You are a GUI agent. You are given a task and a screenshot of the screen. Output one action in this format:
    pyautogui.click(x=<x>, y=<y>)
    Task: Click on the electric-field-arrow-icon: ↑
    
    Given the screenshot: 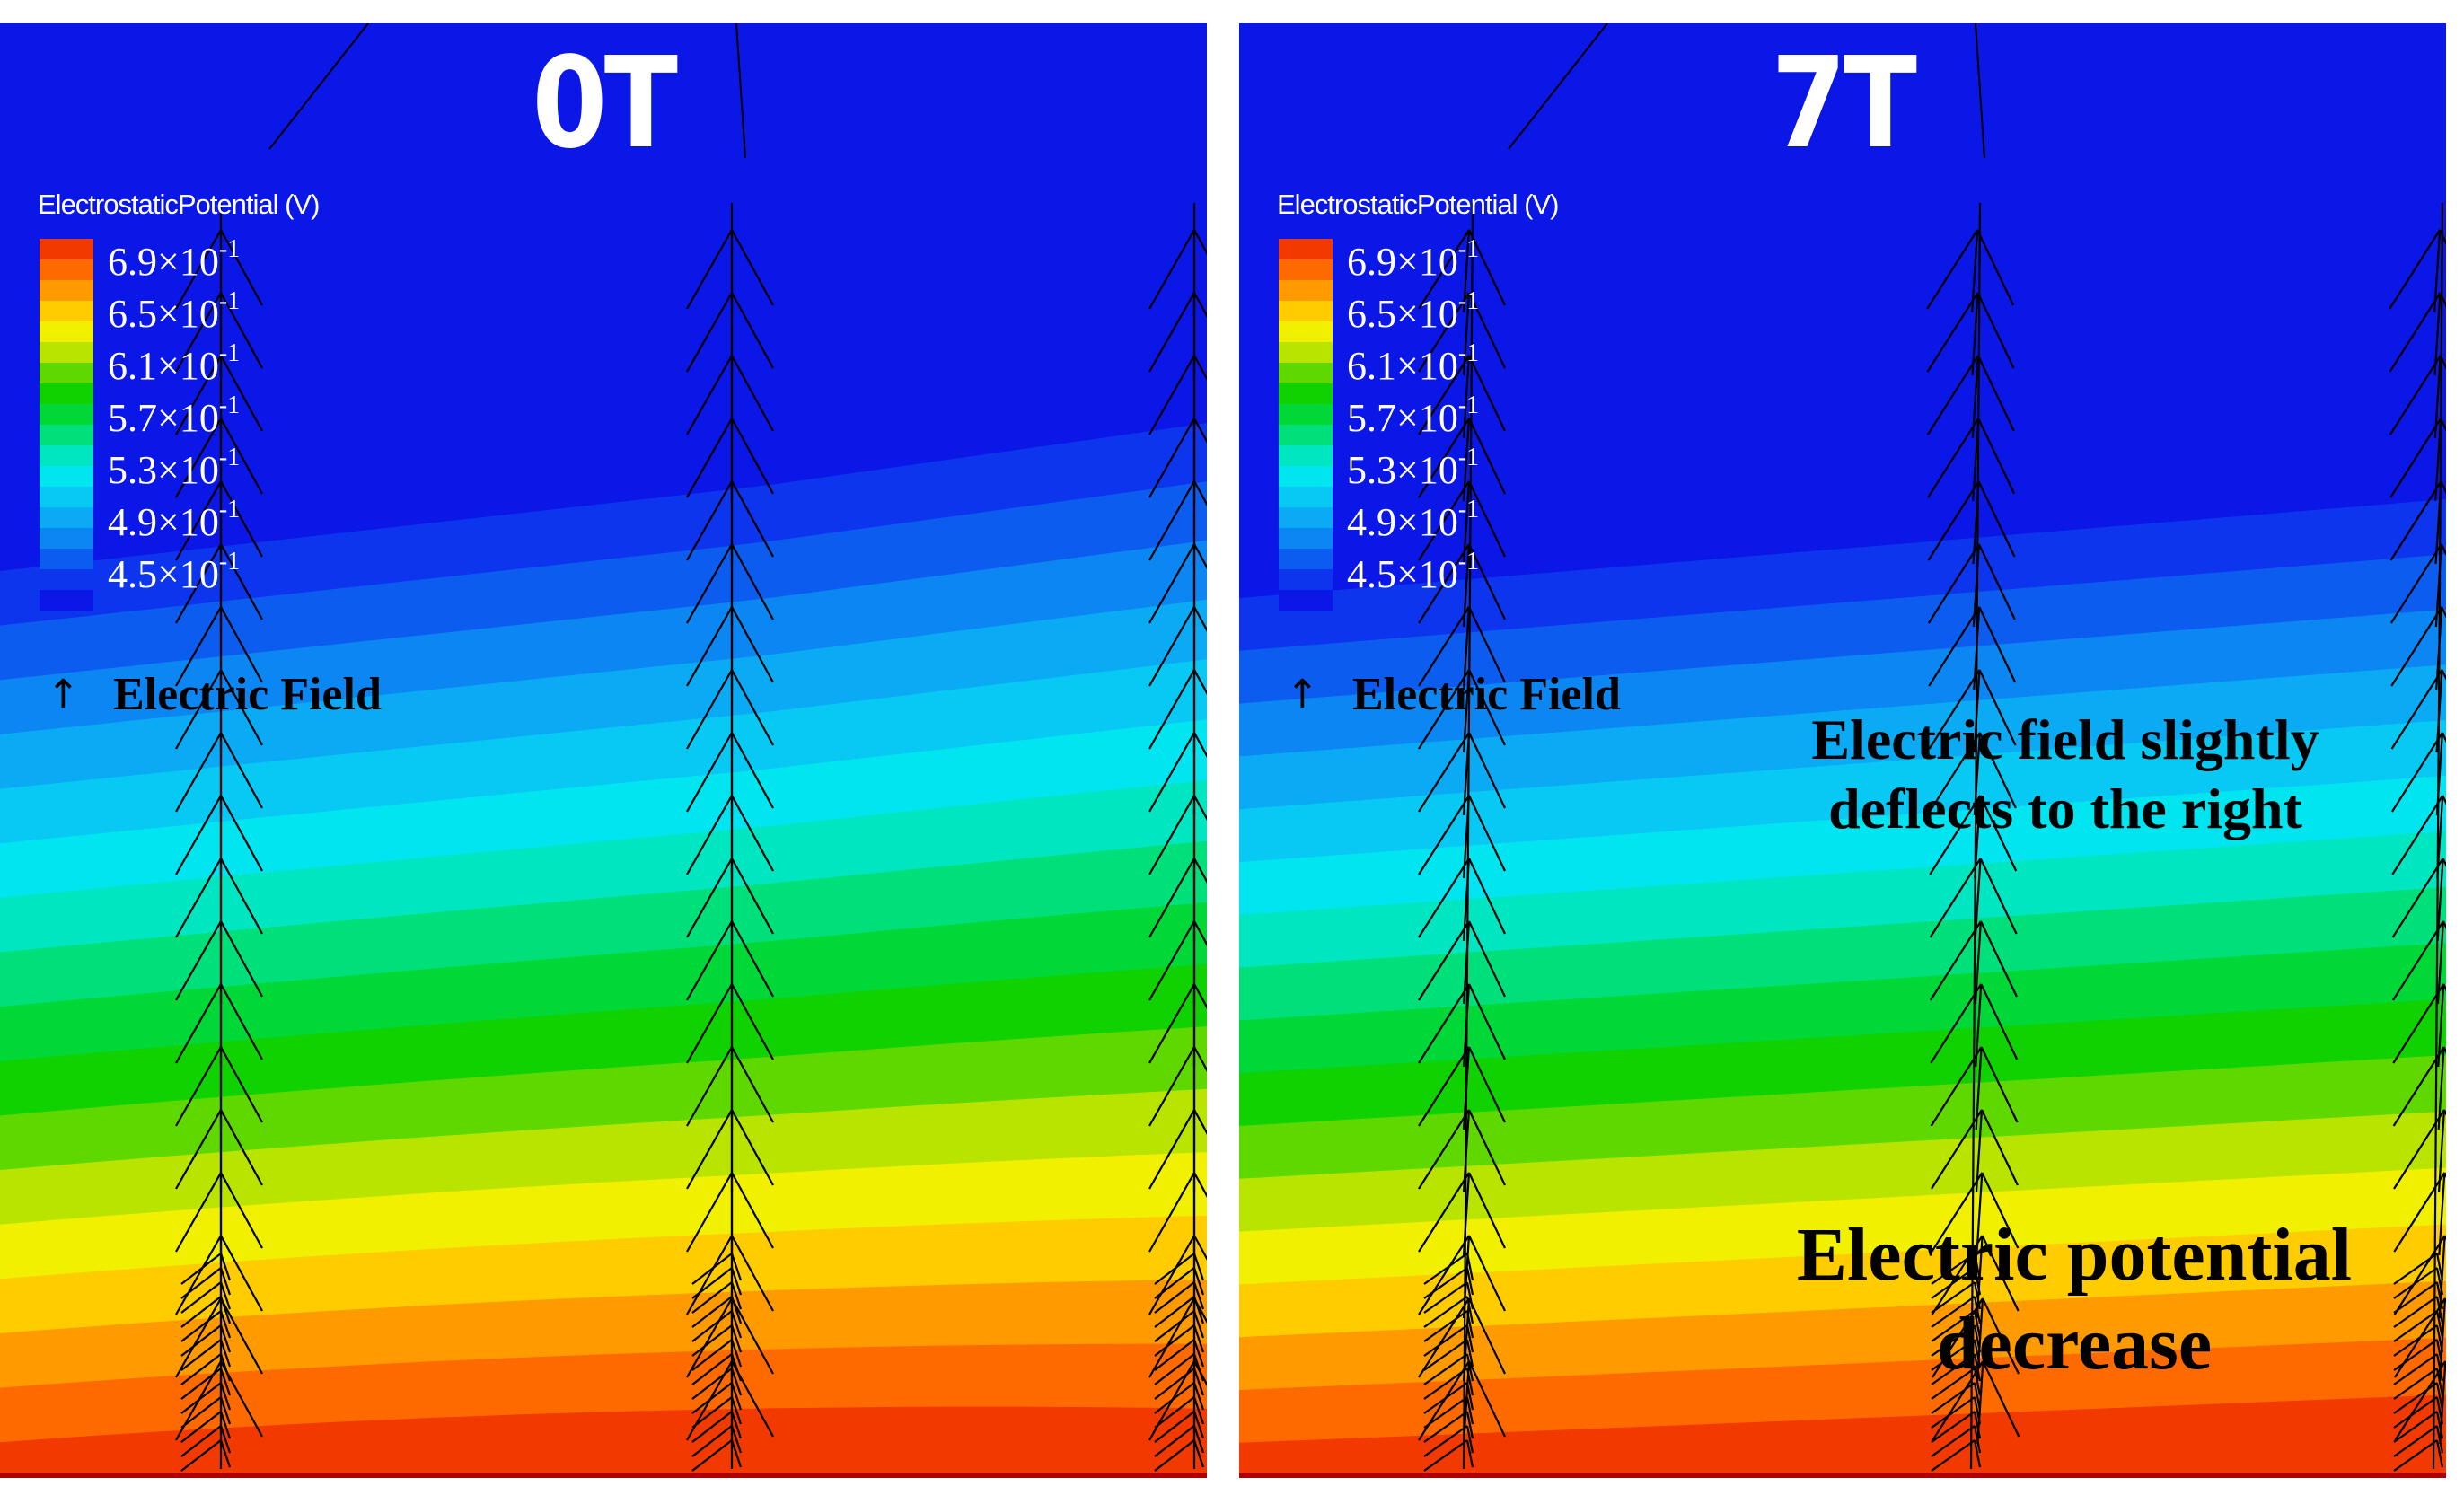 What is the action you would take?
    pyautogui.click(x=63, y=694)
    